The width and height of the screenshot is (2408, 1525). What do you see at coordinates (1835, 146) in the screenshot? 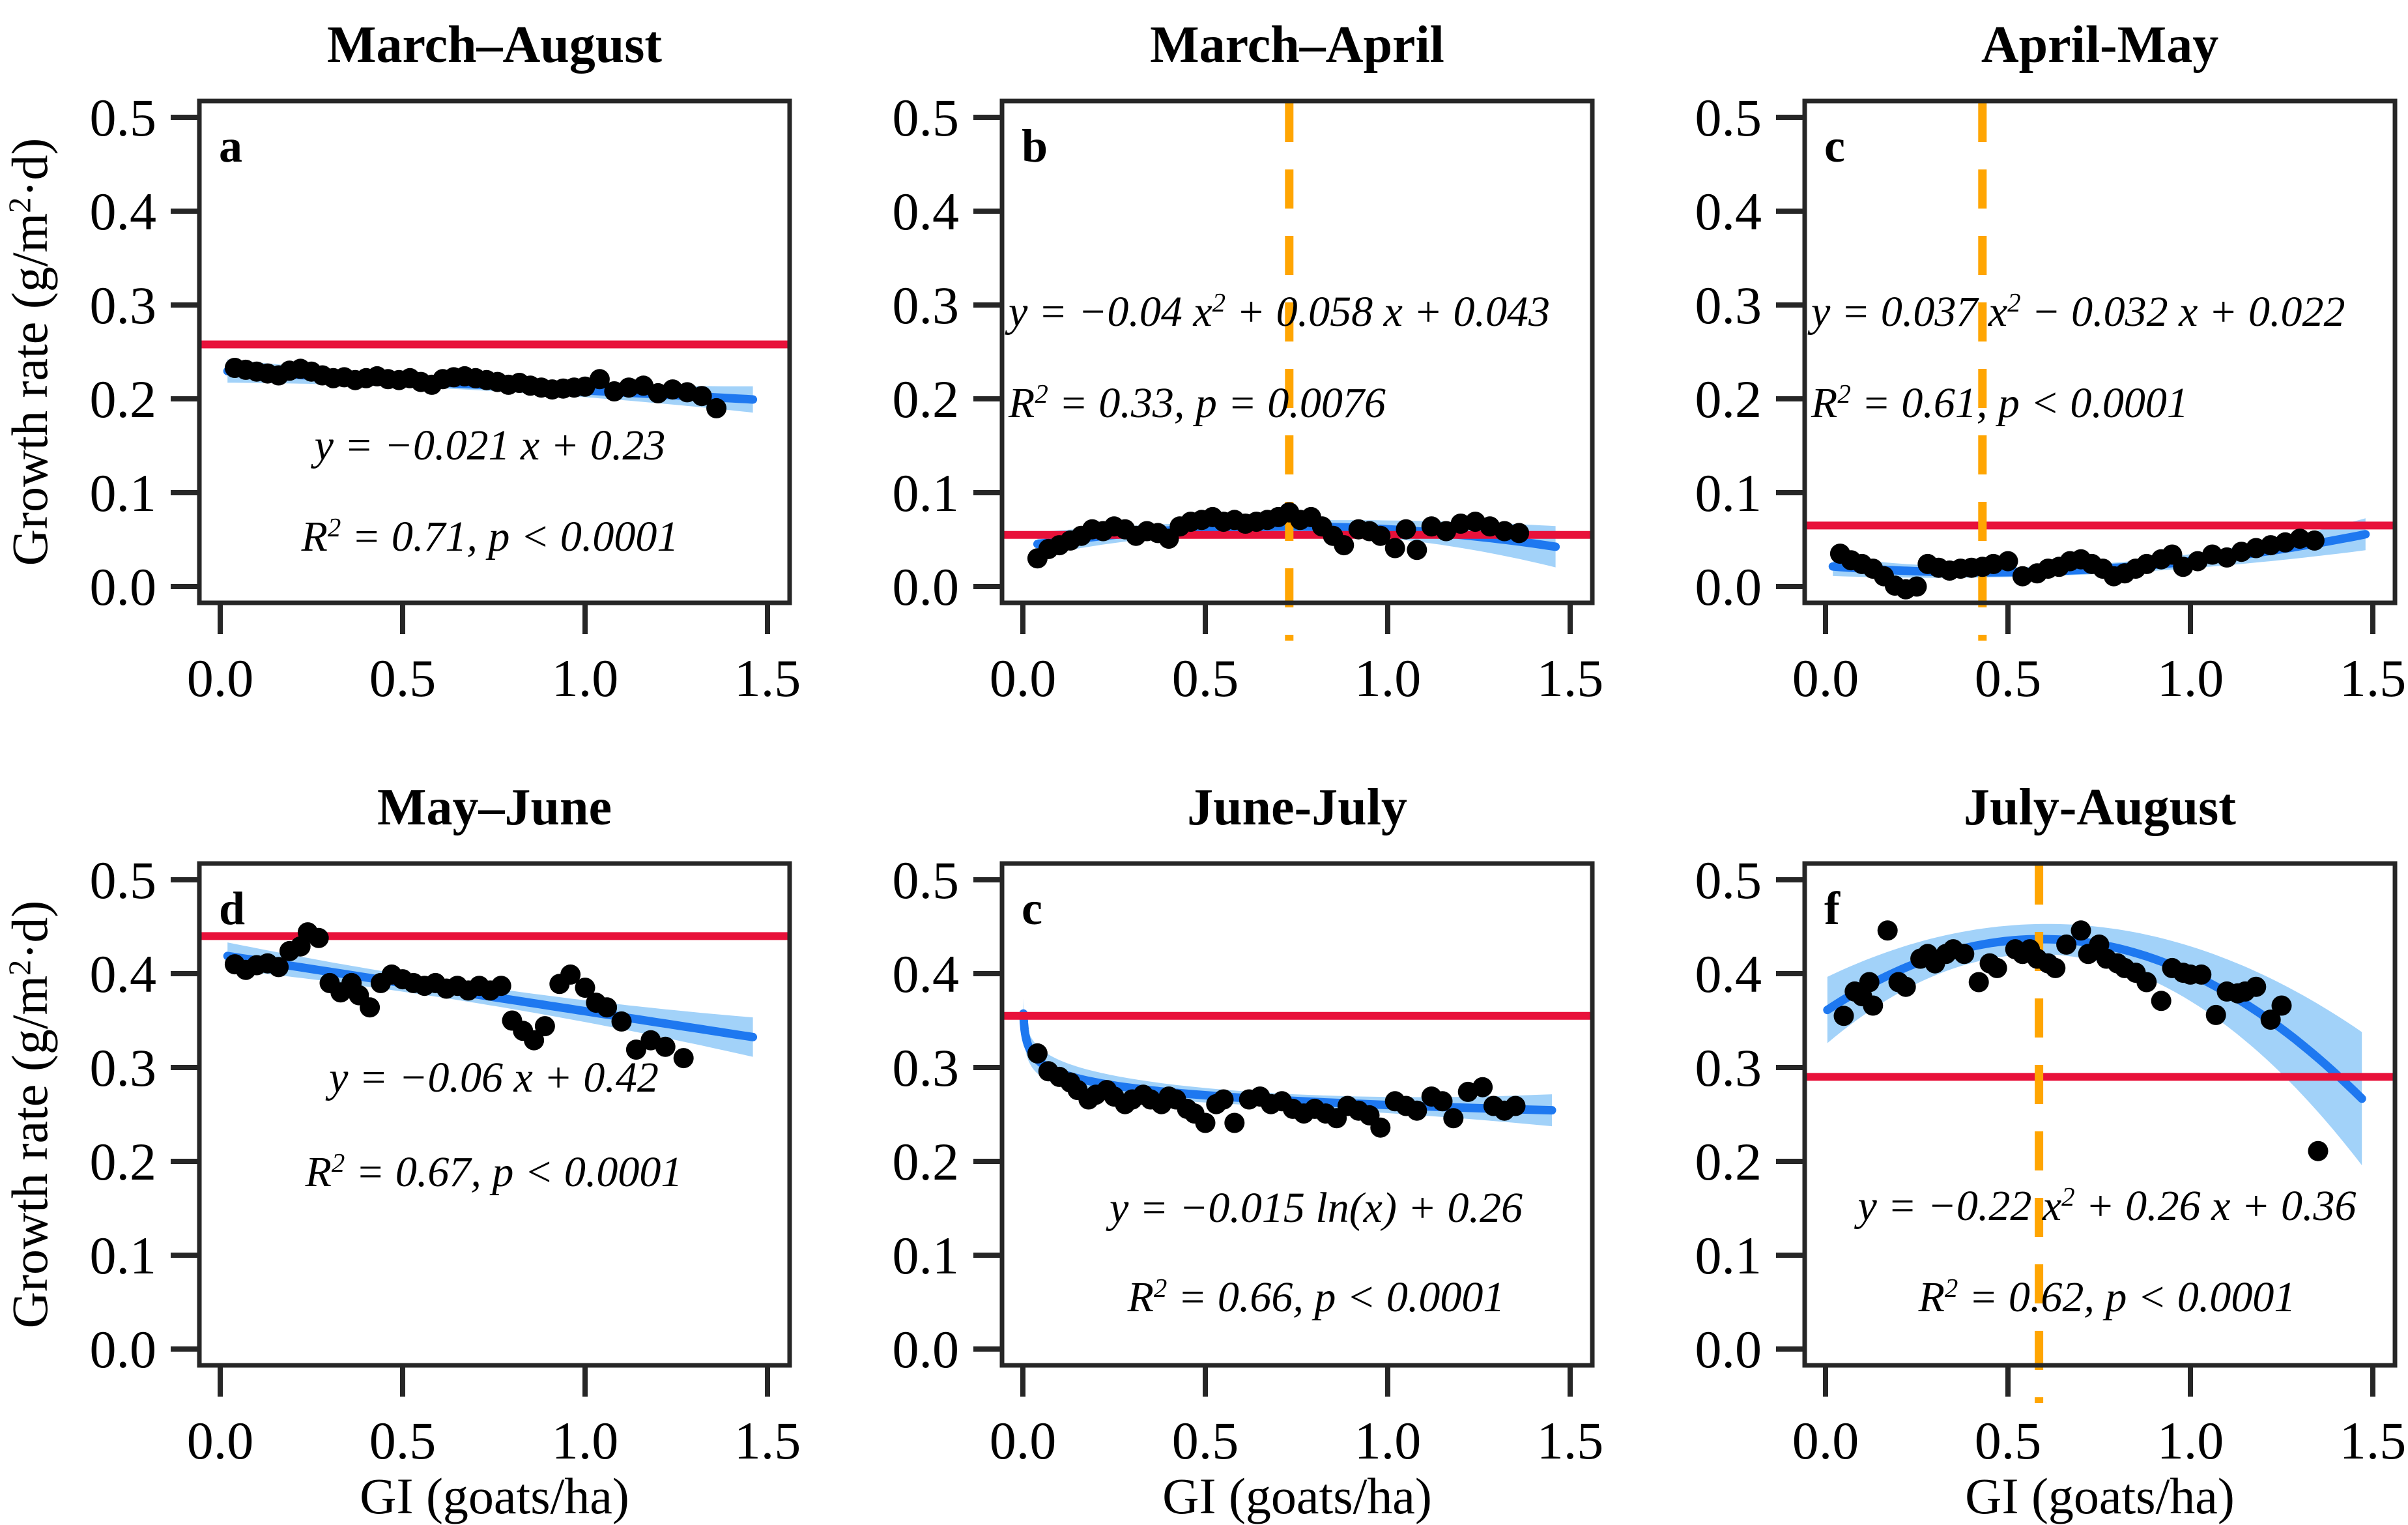
I see `panel-letter: c` at bounding box center [1835, 146].